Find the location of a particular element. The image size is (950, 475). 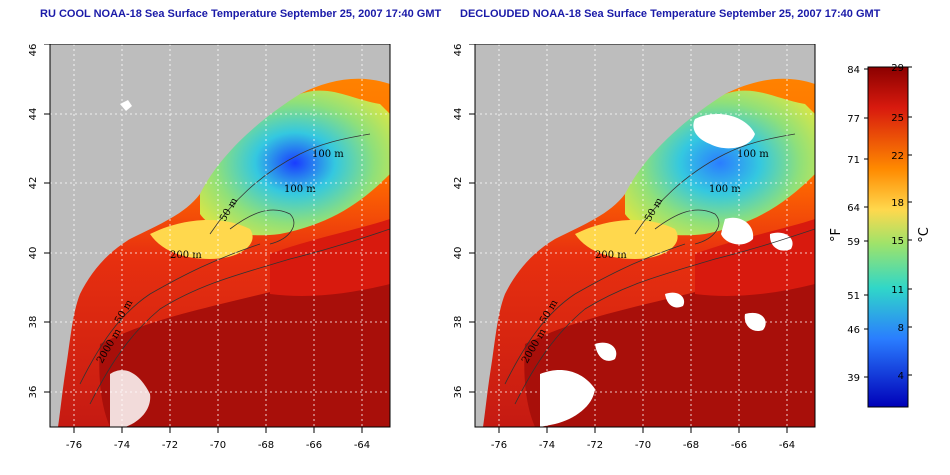

warm-water-patch is located at coordinates (330, 257).